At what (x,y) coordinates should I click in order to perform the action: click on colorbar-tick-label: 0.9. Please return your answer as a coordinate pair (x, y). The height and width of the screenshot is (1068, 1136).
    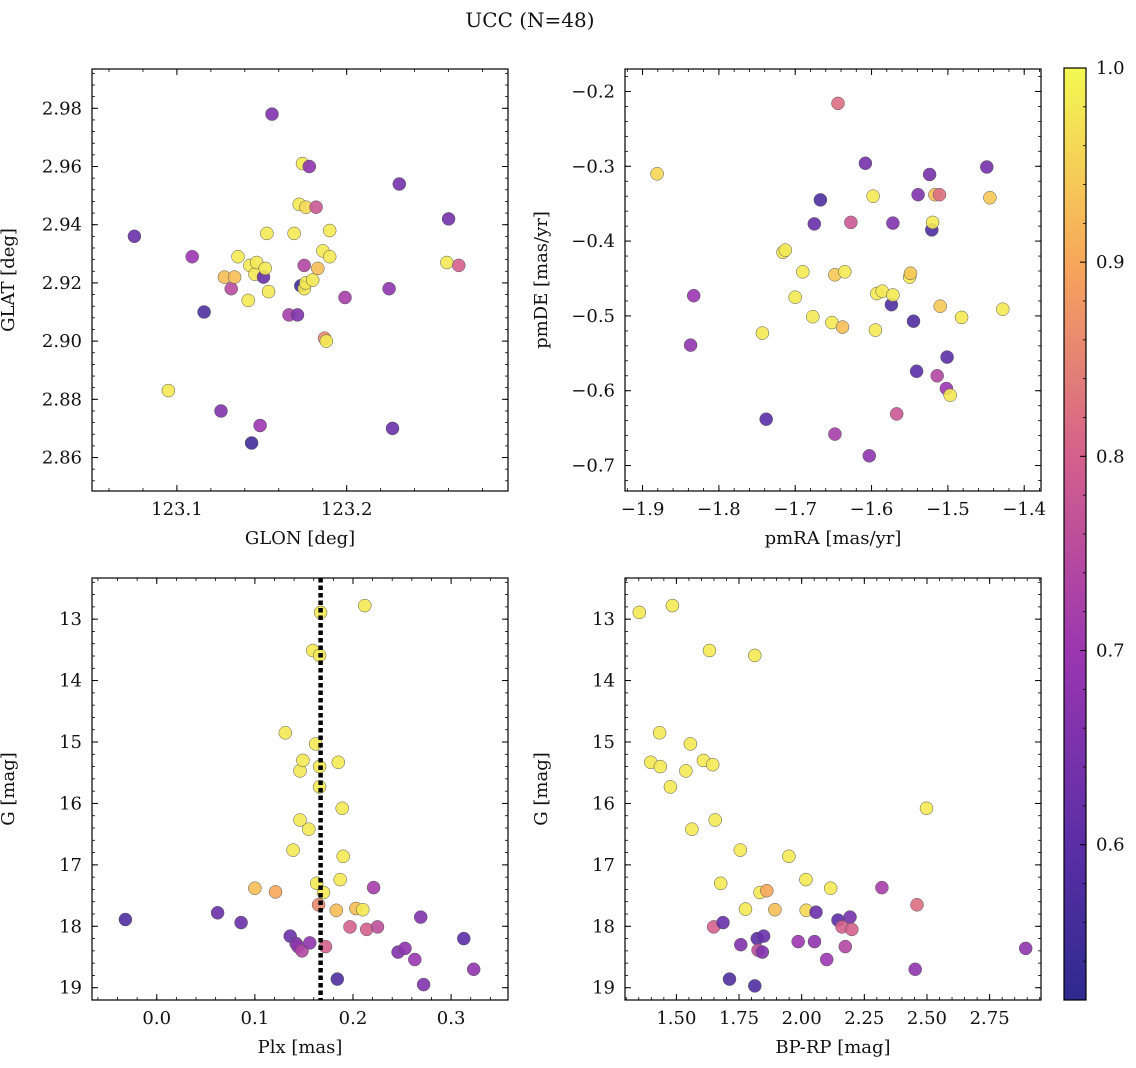
    Looking at the image, I should click on (1110, 262).